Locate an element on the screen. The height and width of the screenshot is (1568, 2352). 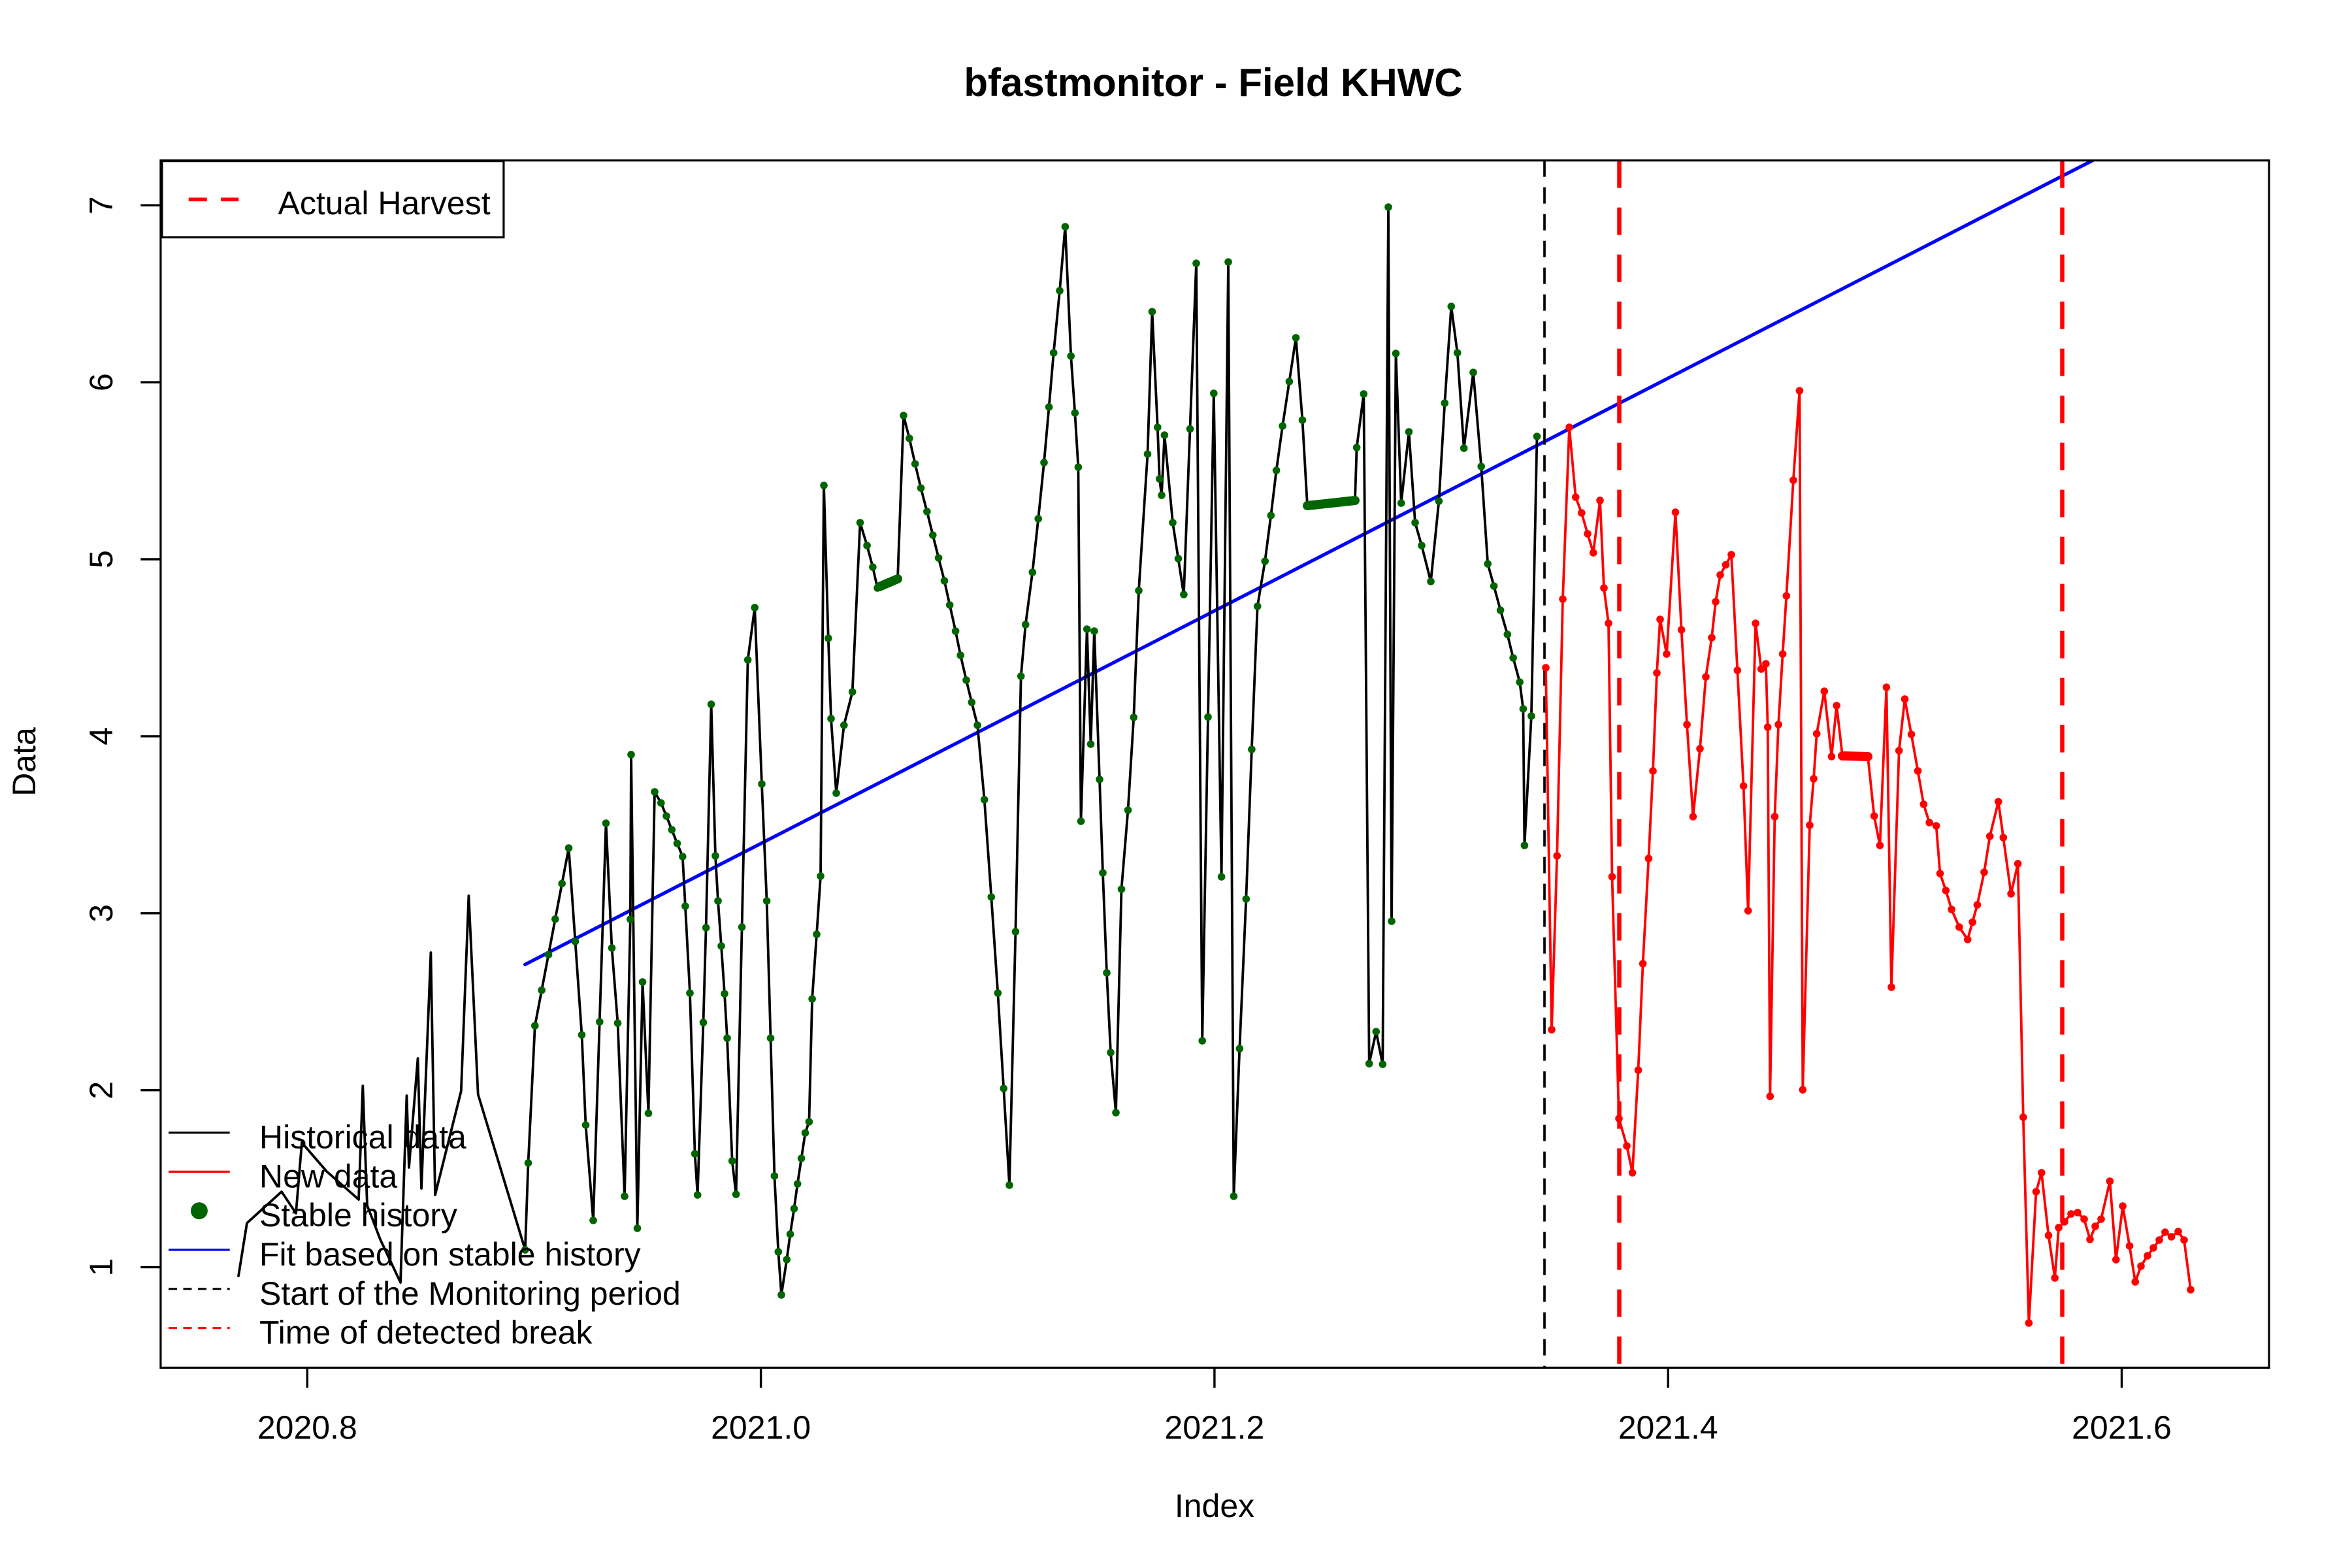
svg-text: 3 is located at coordinates (101, 913).